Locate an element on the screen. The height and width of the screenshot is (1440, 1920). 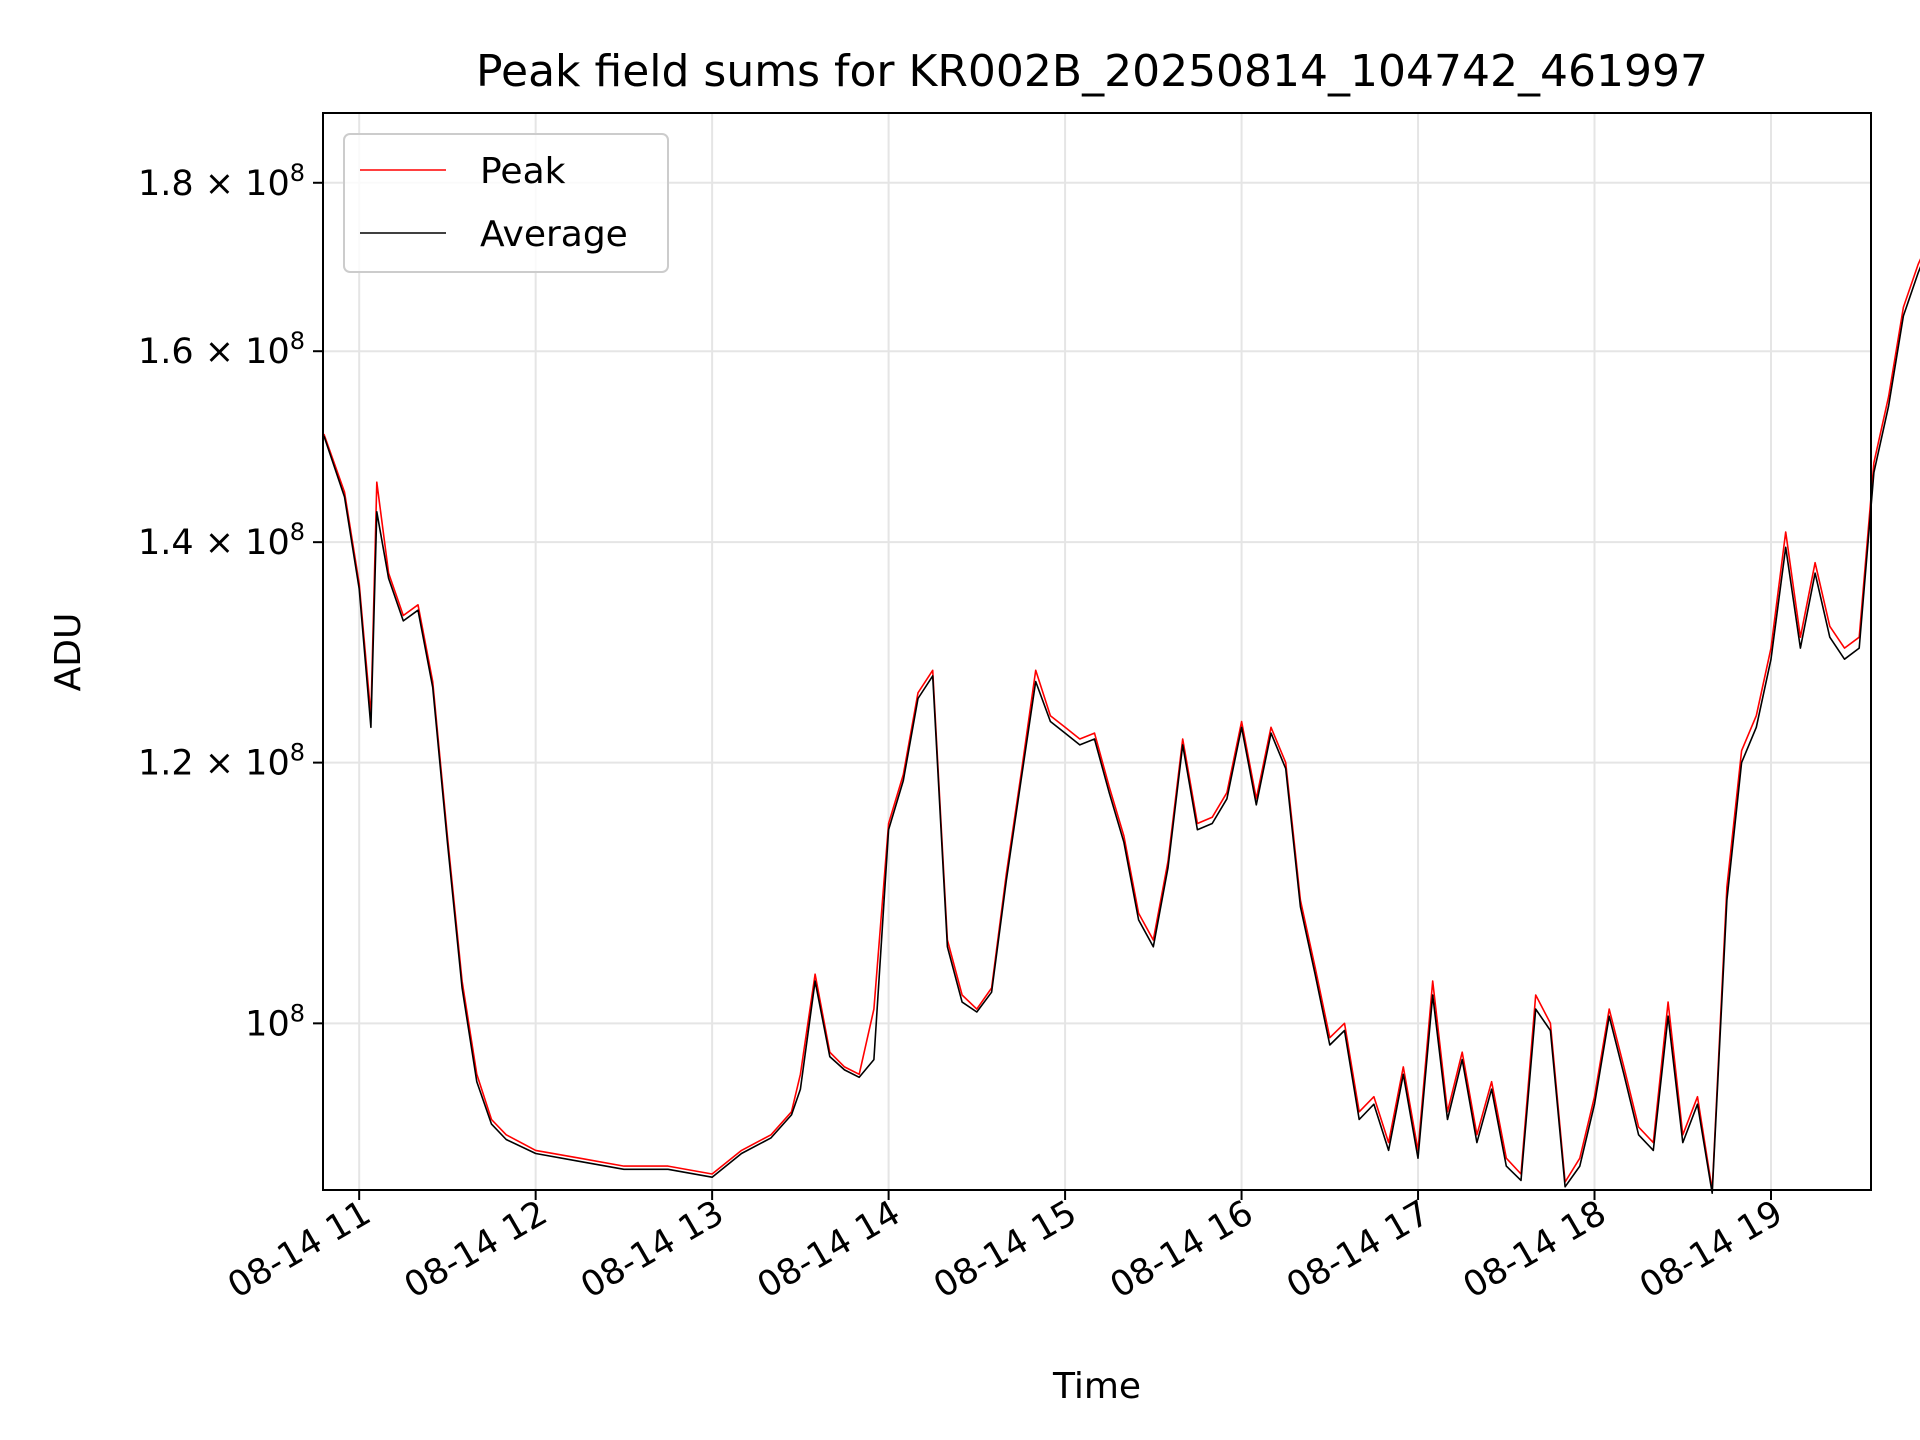
y-tick-label: 1.8 × 108 is located at coordinates (221, 181).